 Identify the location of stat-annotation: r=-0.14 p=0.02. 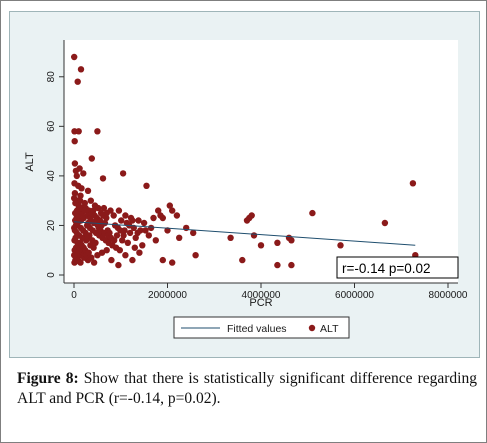
(386, 268).